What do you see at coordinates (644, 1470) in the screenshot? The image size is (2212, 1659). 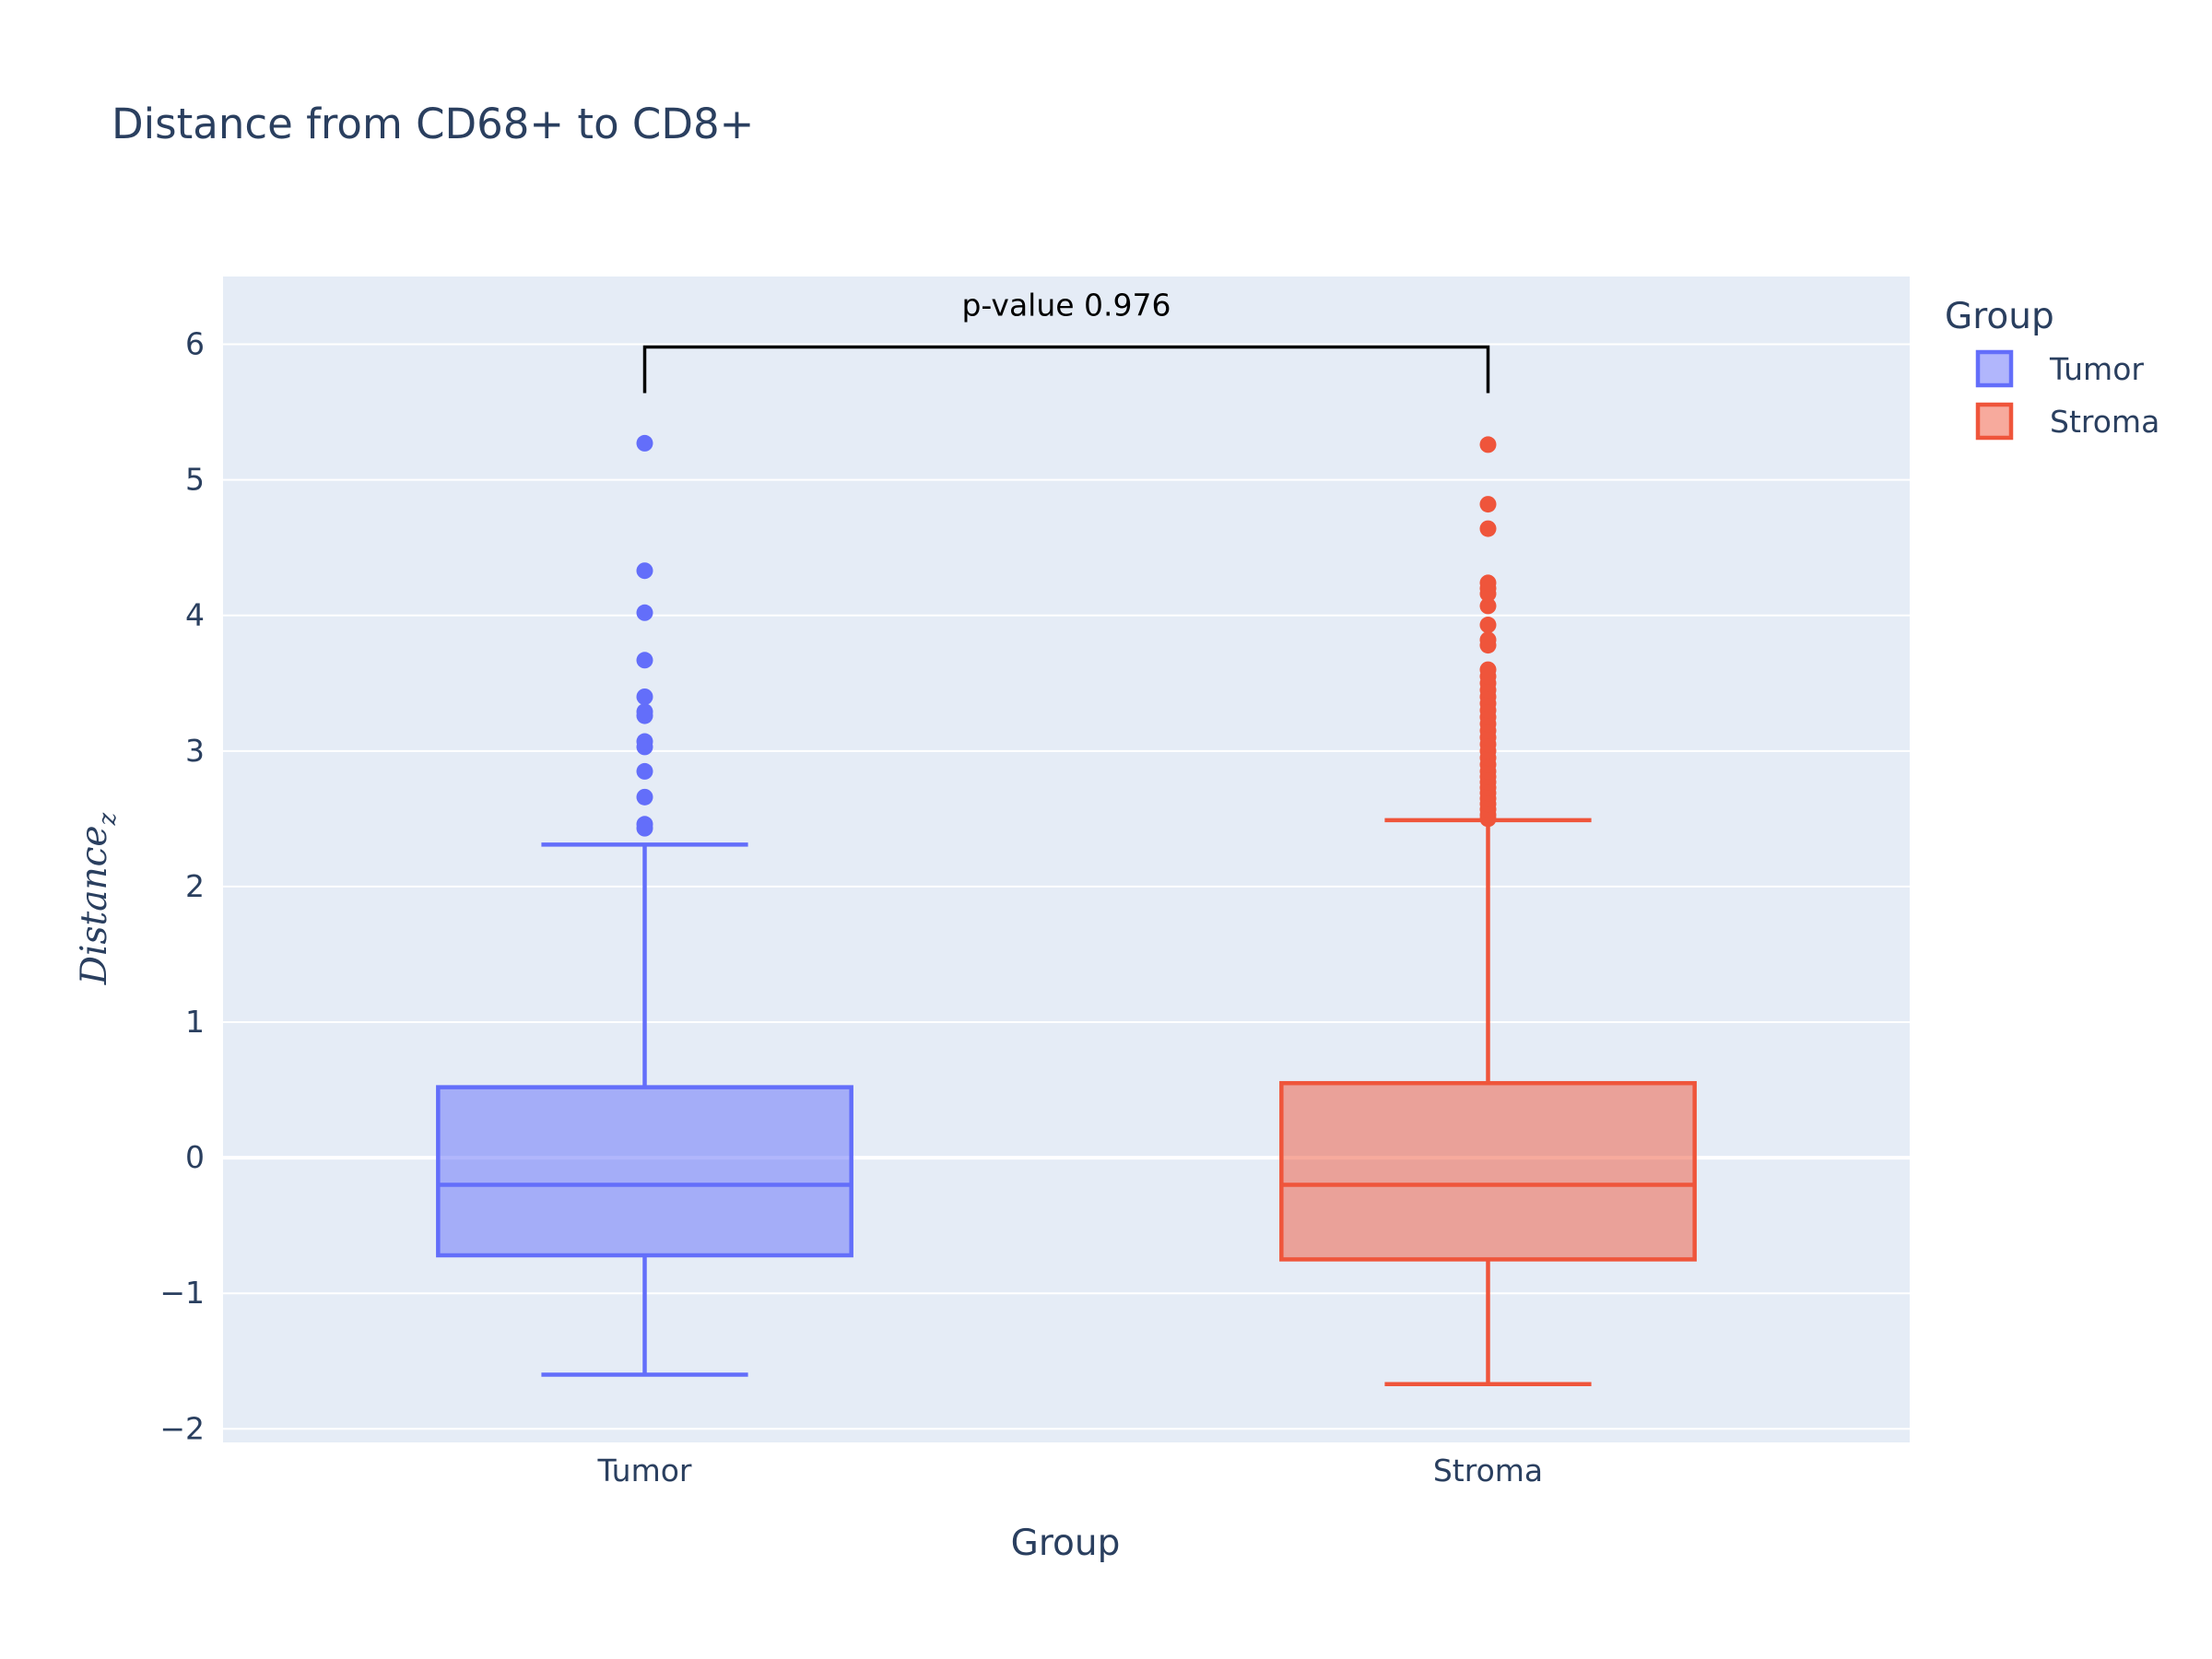 I see `x-tick-label: Tumor` at bounding box center [644, 1470].